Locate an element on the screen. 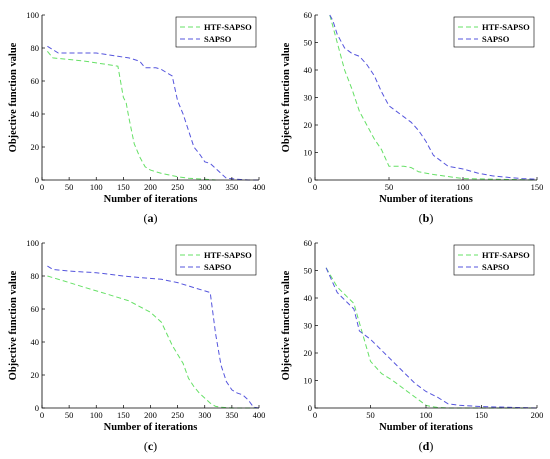 The width and height of the screenshot is (550, 459). panel-label: (b) is located at coordinates (426, 218).